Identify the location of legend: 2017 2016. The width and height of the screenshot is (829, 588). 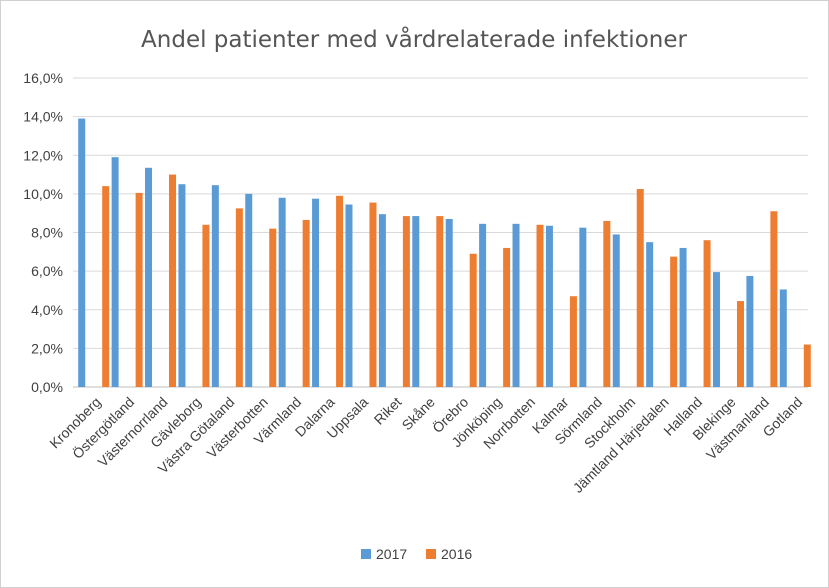
(416, 554).